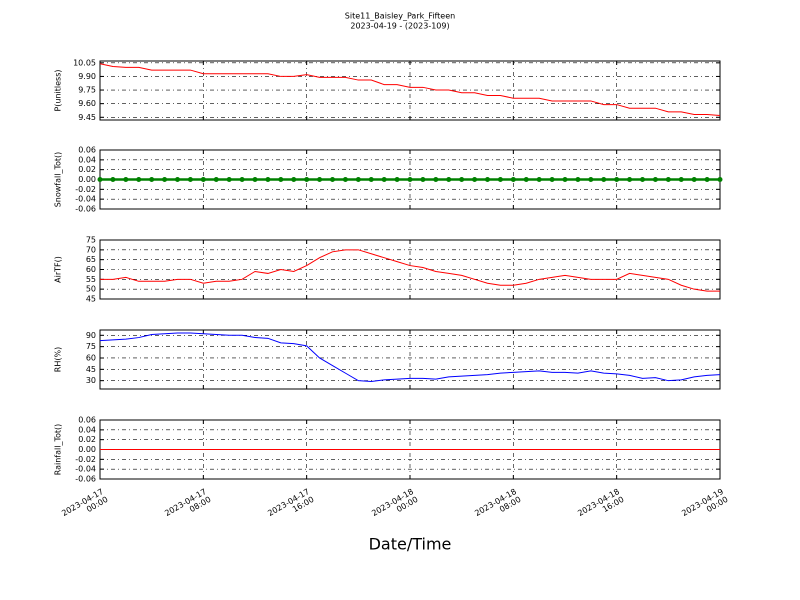 The width and height of the screenshot is (800, 600). Describe the element at coordinates (58, 269) in the screenshot. I see `y-axis-label: AirTF()` at that location.